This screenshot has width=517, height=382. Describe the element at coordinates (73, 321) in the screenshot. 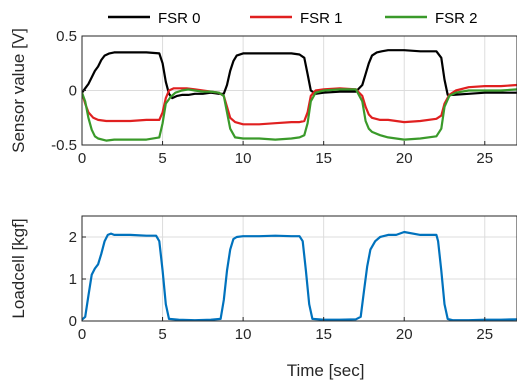

I see `loadcell-ytick-label: 0` at that location.